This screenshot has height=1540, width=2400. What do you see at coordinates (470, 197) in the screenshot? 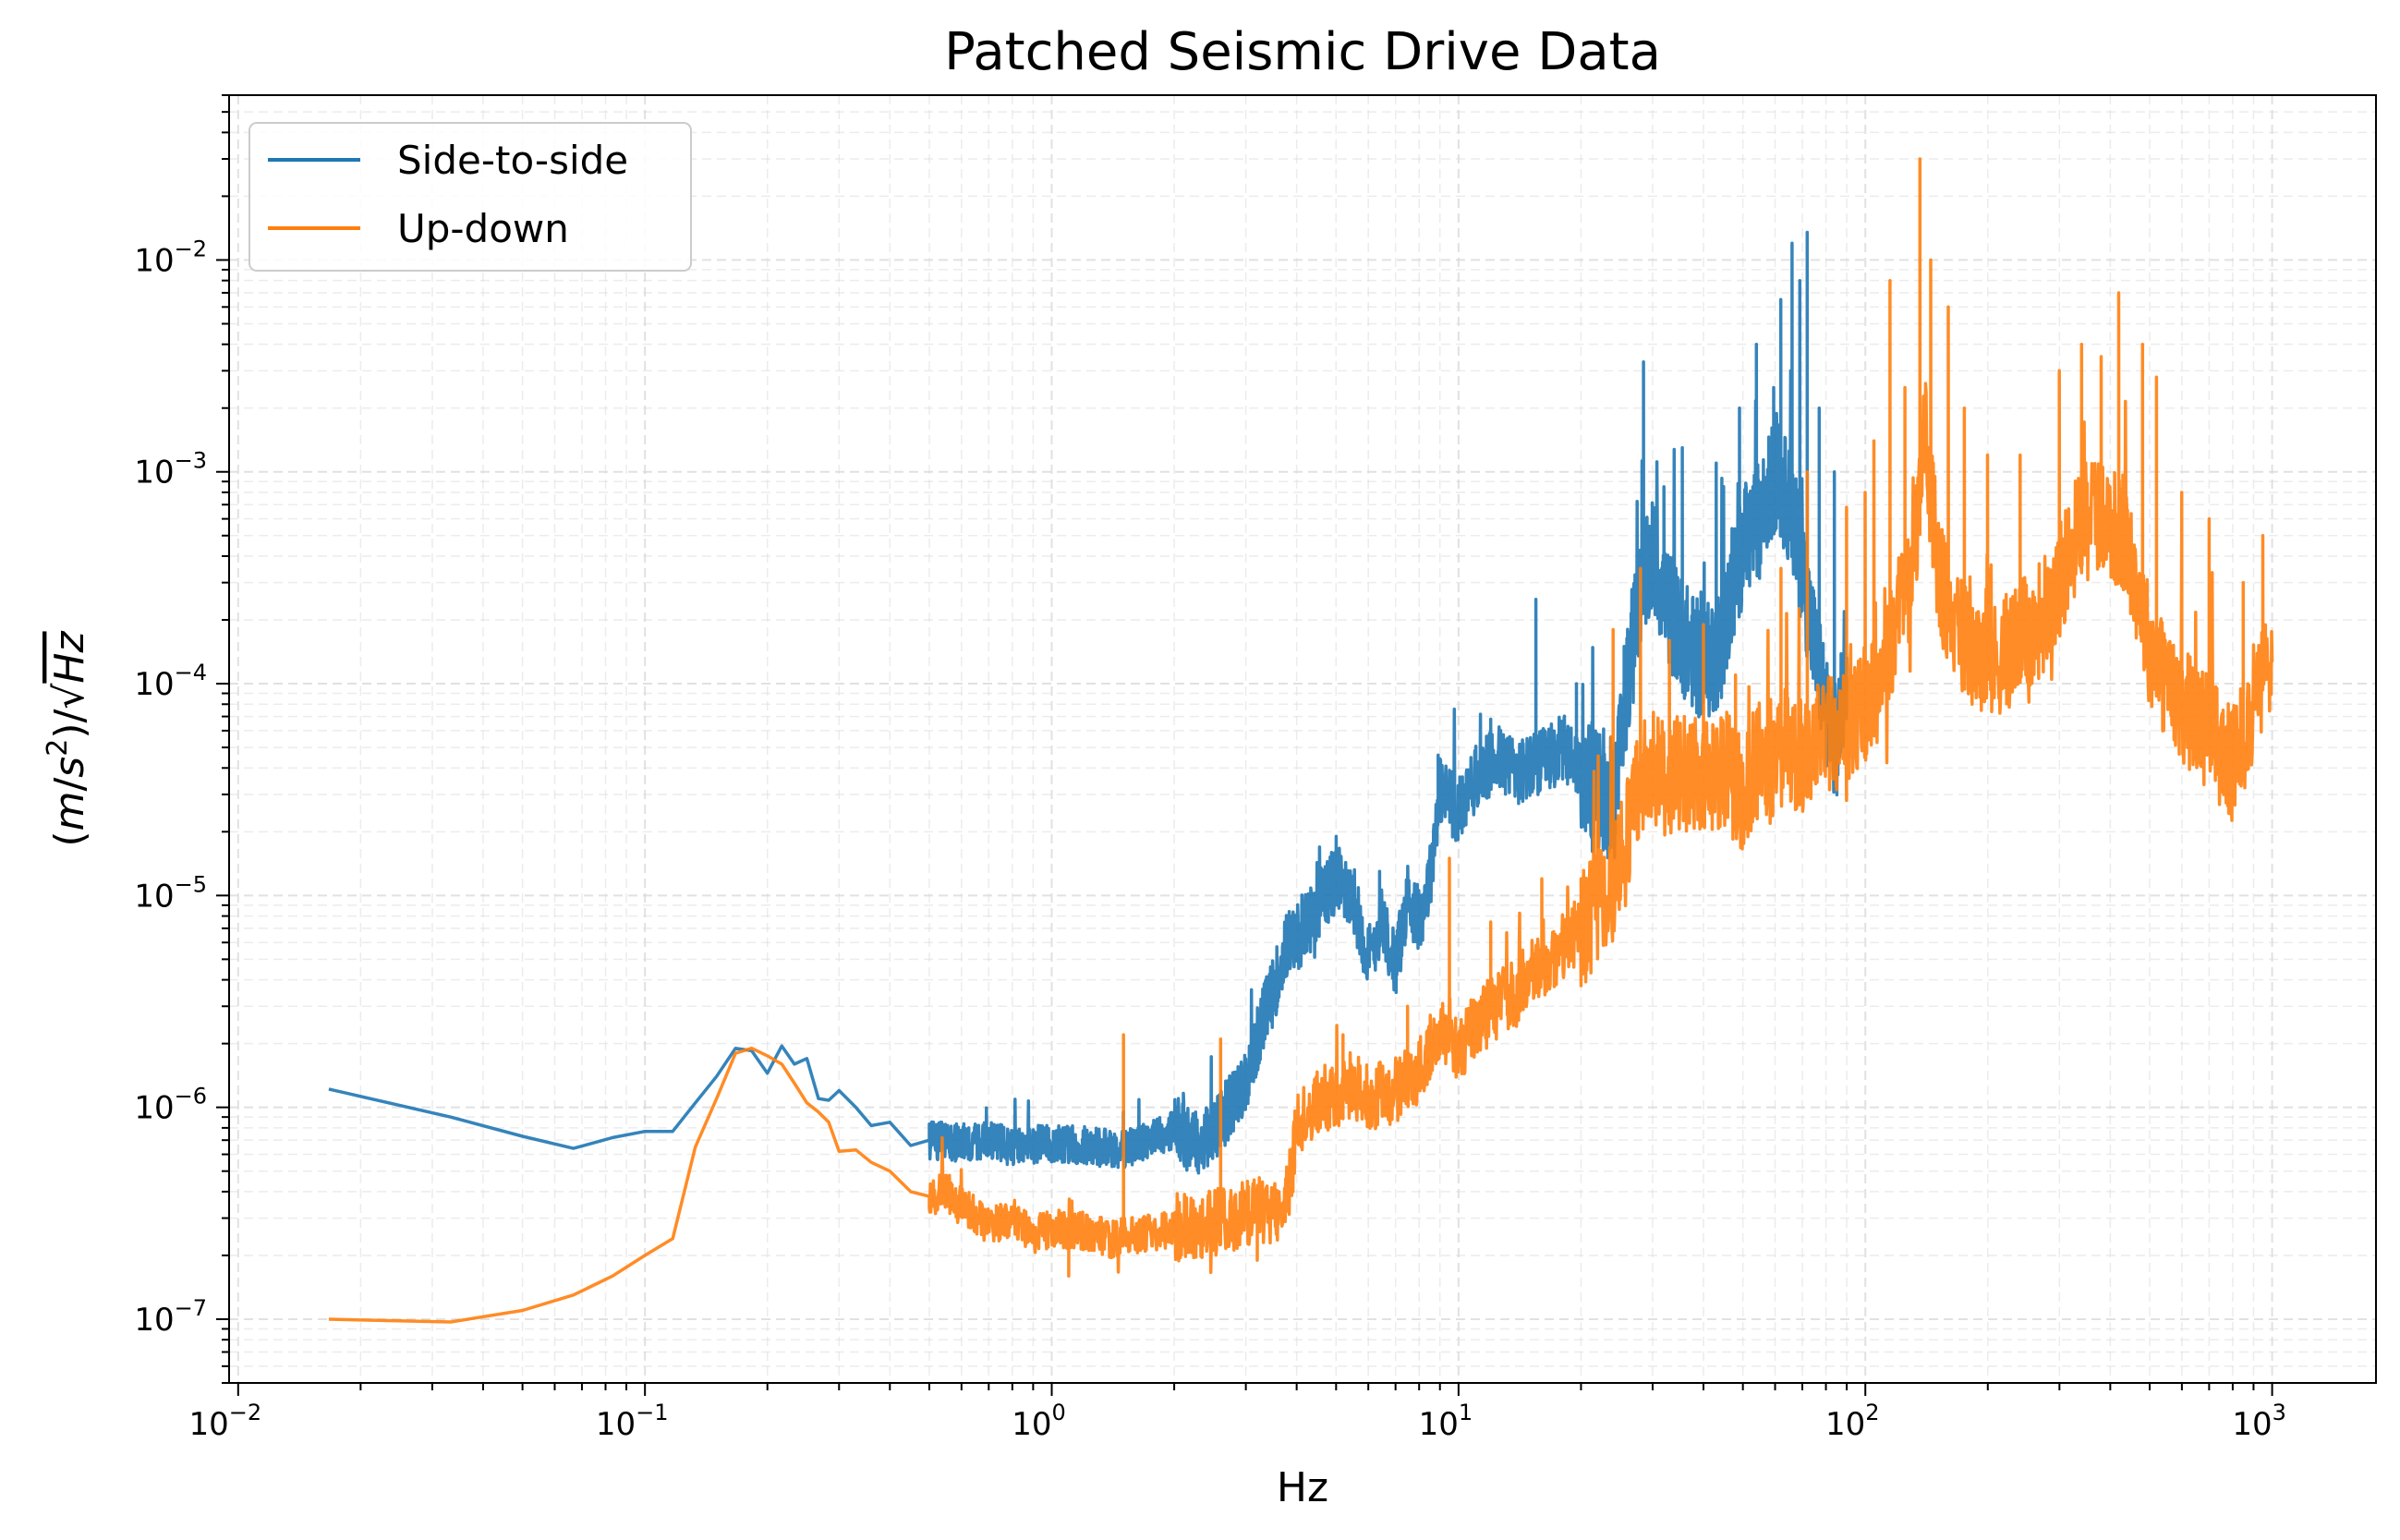
I see `legend: Side-to-side Up-down` at bounding box center [470, 197].